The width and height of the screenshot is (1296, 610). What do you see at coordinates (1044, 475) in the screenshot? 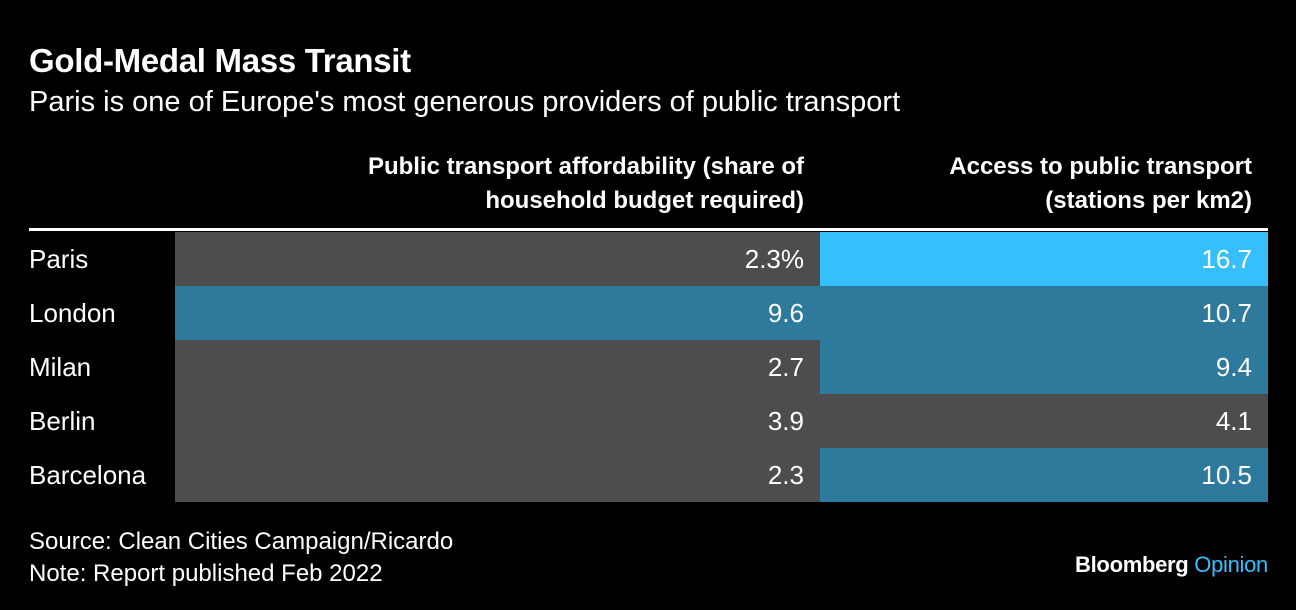
I see `access-cell: 10.5` at bounding box center [1044, 475].